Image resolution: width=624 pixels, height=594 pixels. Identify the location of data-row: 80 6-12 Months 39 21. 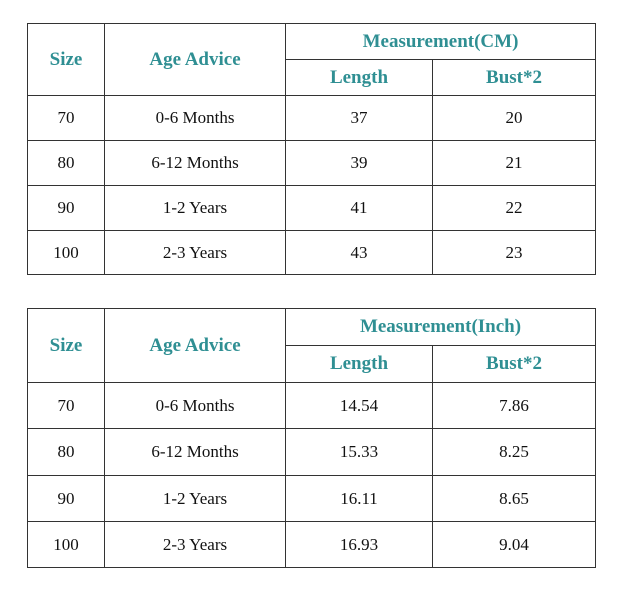
(312, 163).